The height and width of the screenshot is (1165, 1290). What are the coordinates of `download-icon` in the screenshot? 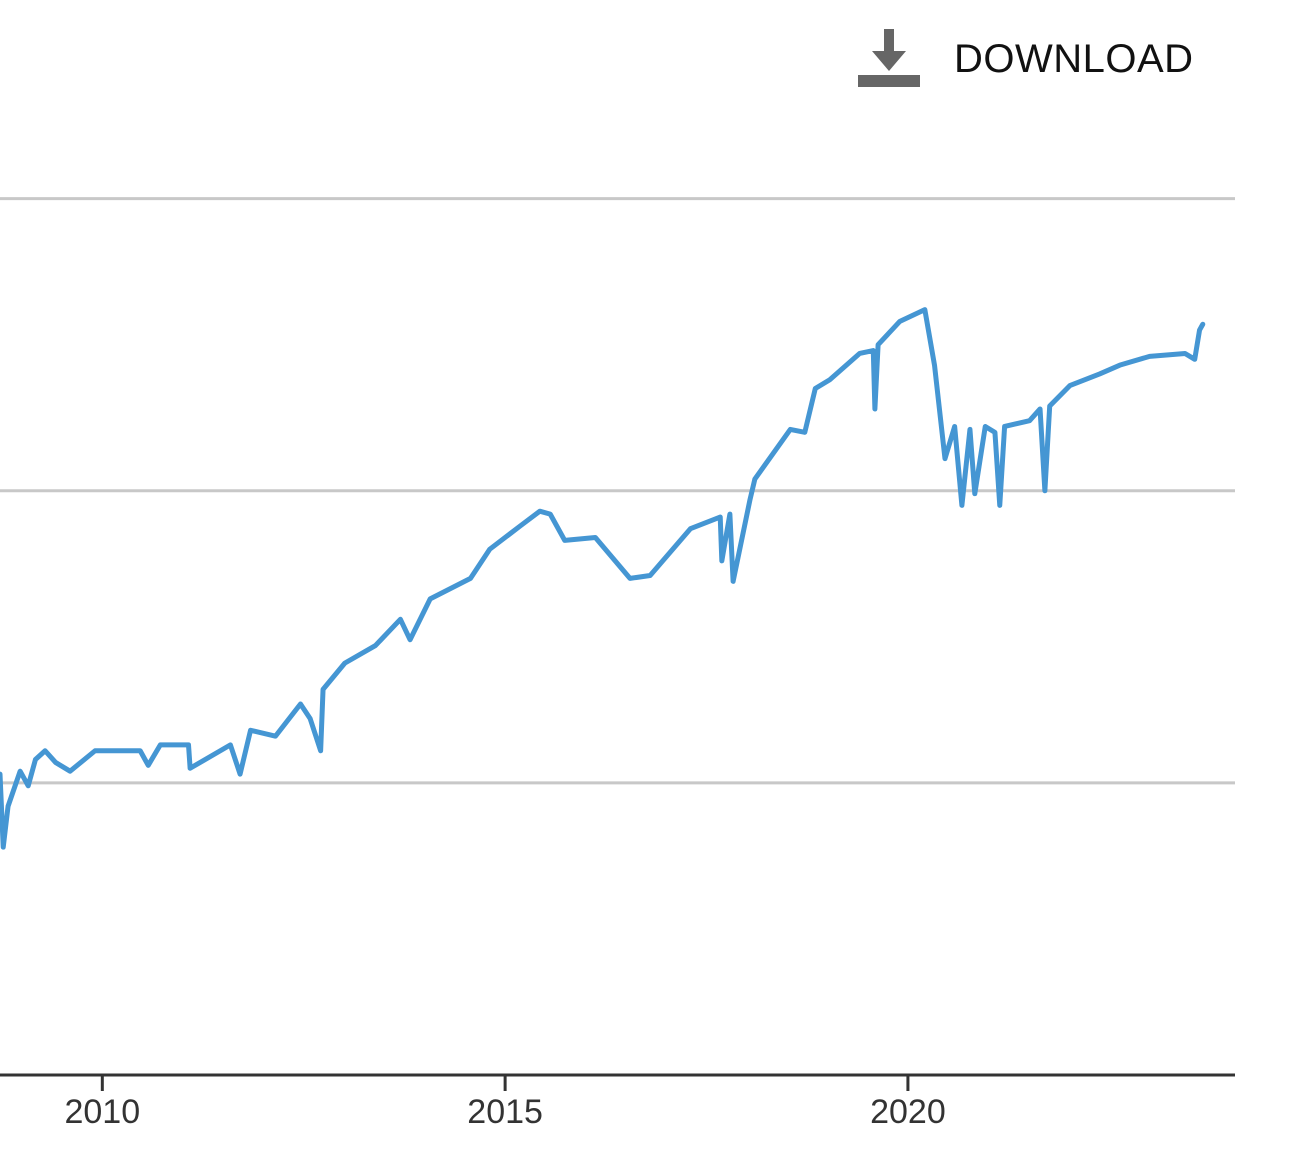 It's located at (889, 58).